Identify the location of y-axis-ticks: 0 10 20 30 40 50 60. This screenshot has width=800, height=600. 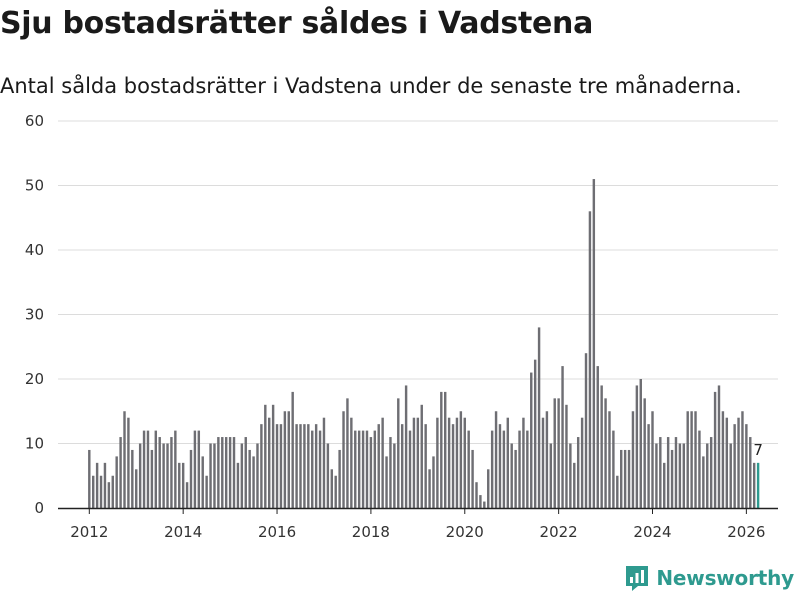
(34, 314).